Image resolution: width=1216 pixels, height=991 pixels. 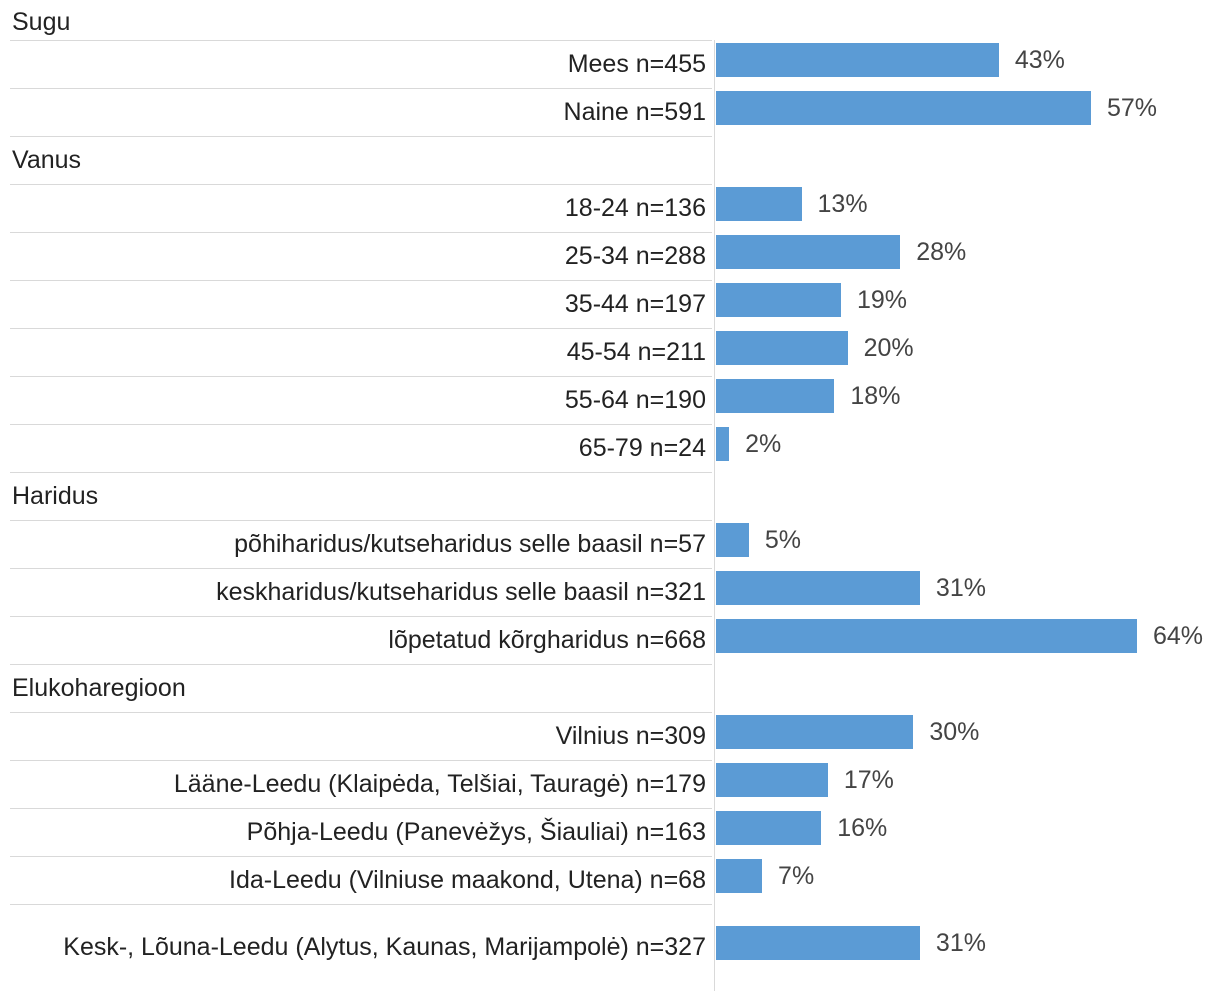 I want to click on value-label: 28%, so click(x=941, y=252).